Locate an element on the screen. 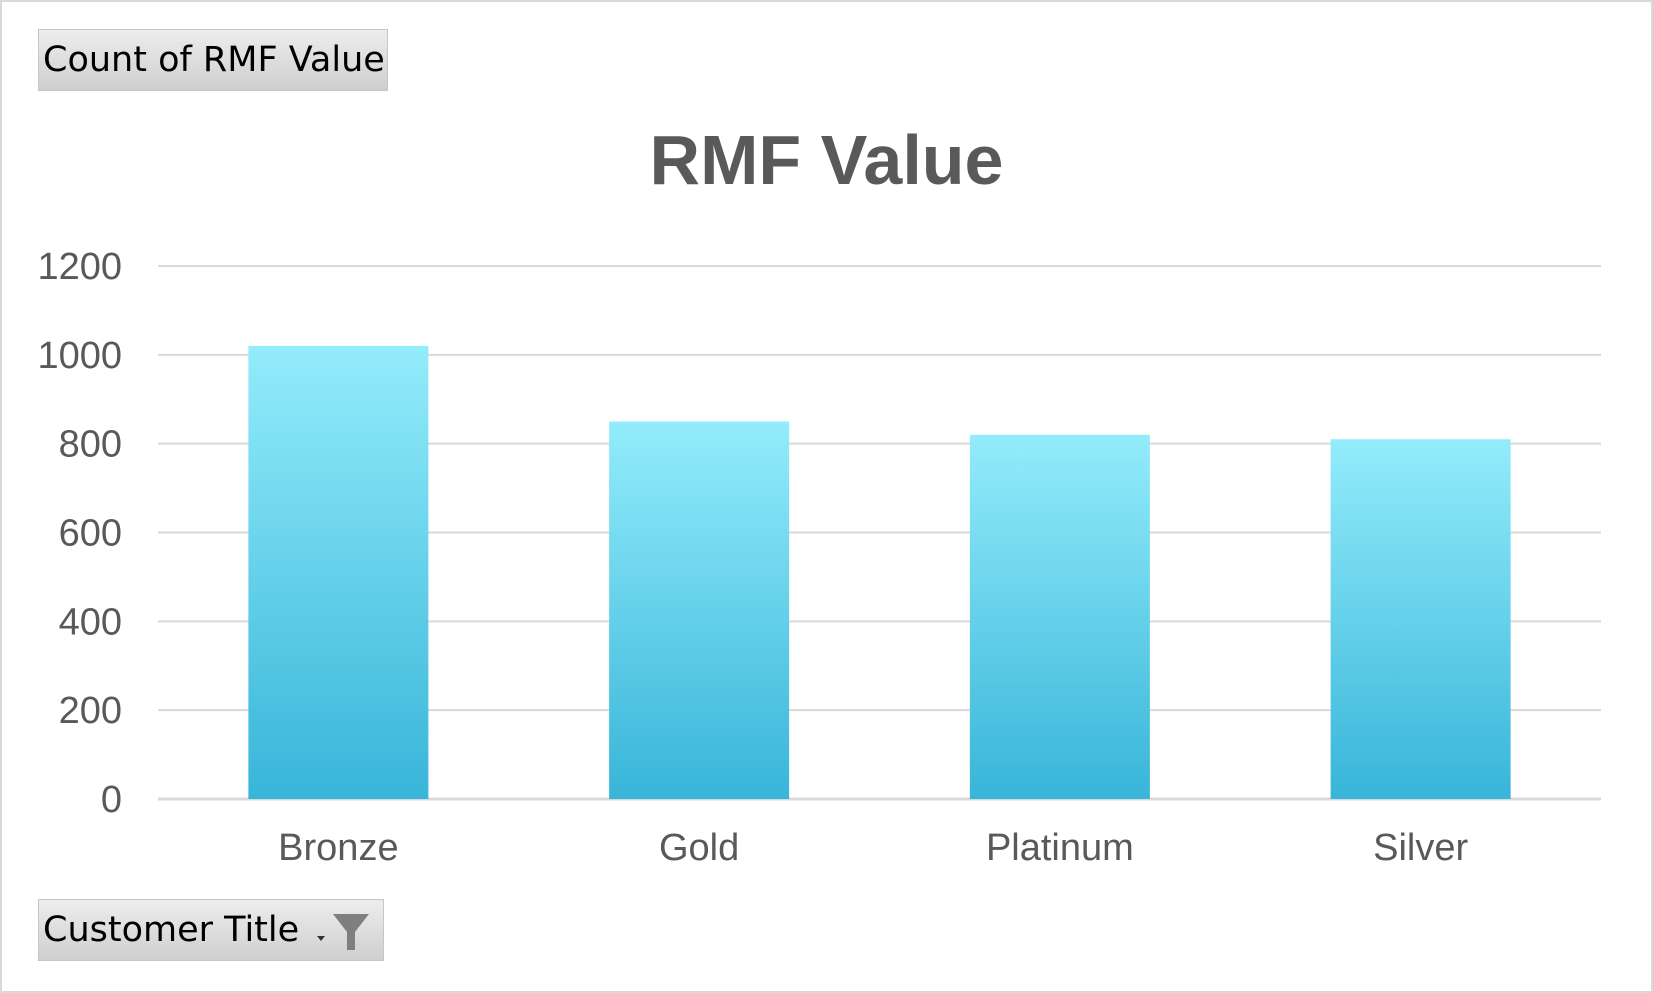  x-tick-label: Gold is located at coordinates (699, 848).